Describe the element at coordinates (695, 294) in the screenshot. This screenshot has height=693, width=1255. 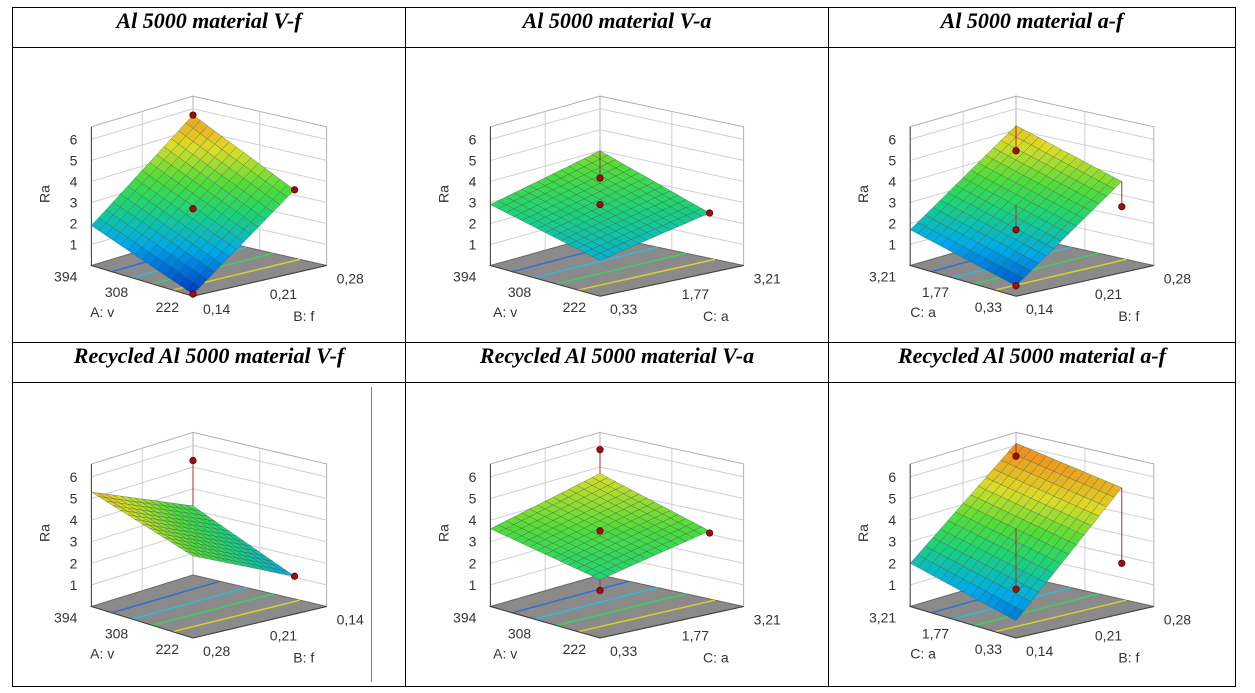
I see `y-tick-label: 1,77` at that location.